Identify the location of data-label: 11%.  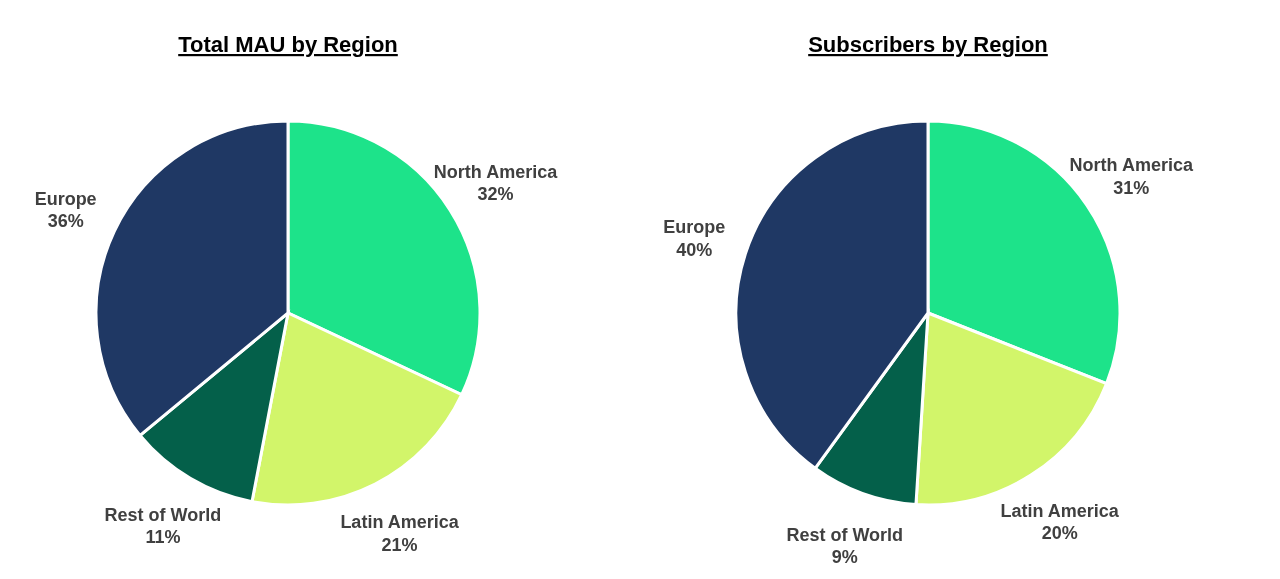
(163, 537).